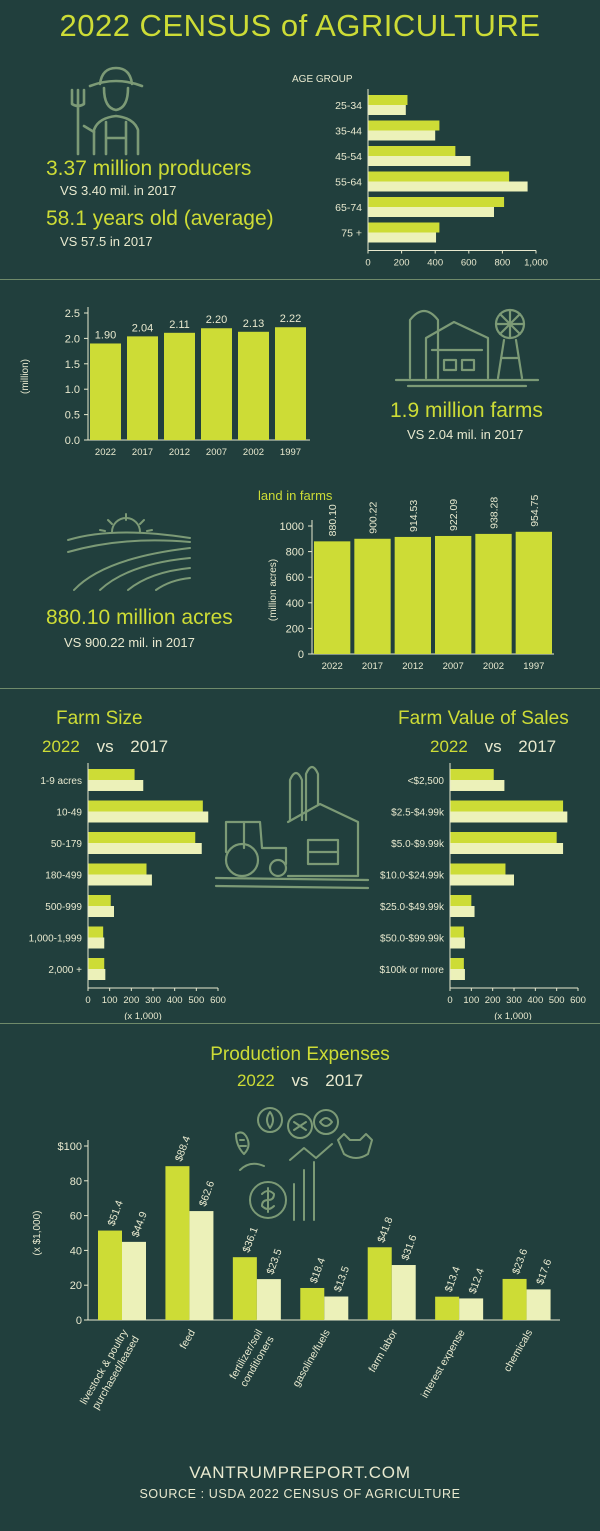 The image size is (600, 1531). I want to click on y-tick-label: 1.0, so click(72, 390).